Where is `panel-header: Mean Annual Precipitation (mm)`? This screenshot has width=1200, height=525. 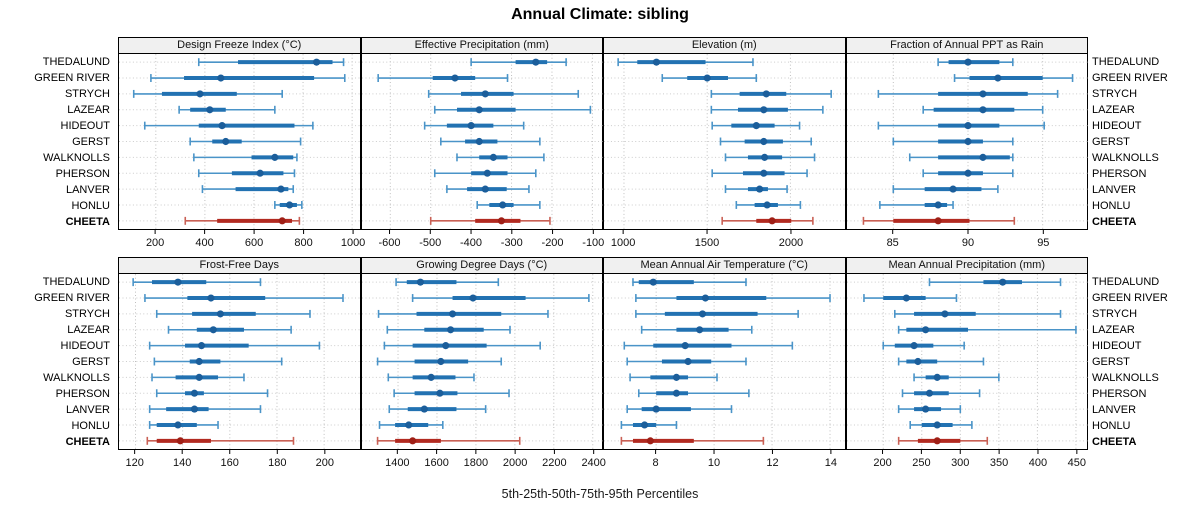
panel-header: Mean Annual Precipitation (mm) is located at coordinates (966, 265).